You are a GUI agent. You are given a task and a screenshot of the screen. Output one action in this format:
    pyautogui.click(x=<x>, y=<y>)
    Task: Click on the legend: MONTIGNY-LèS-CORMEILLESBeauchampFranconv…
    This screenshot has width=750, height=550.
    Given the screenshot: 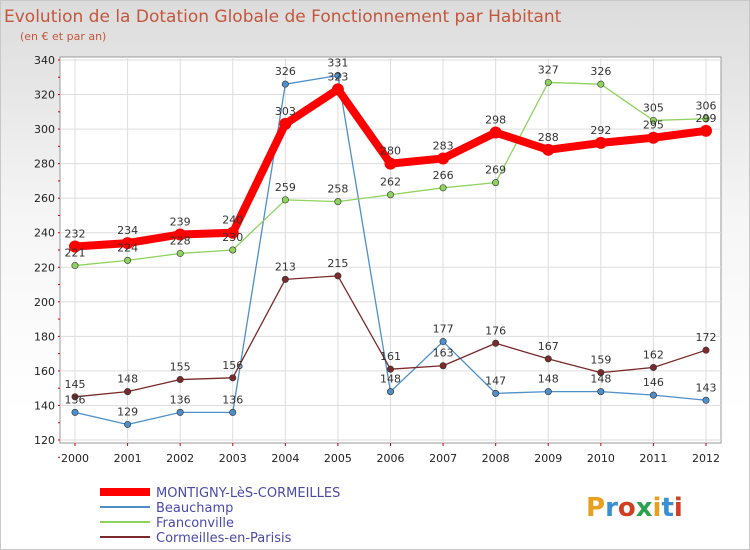 What is the action you would take?
    pyautogui.click(x=220, y=516)
    